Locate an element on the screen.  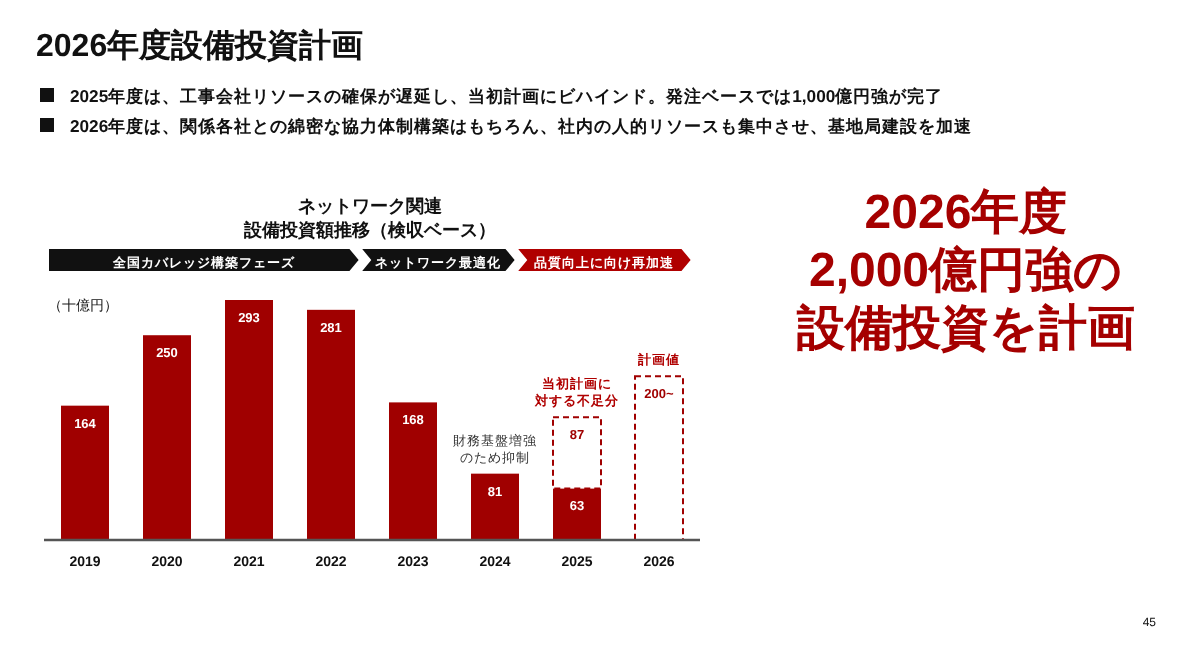
chart-subtitle: ネットワーク関連設備投資額推移（検収ベース） is located at coordinates (369, 218).